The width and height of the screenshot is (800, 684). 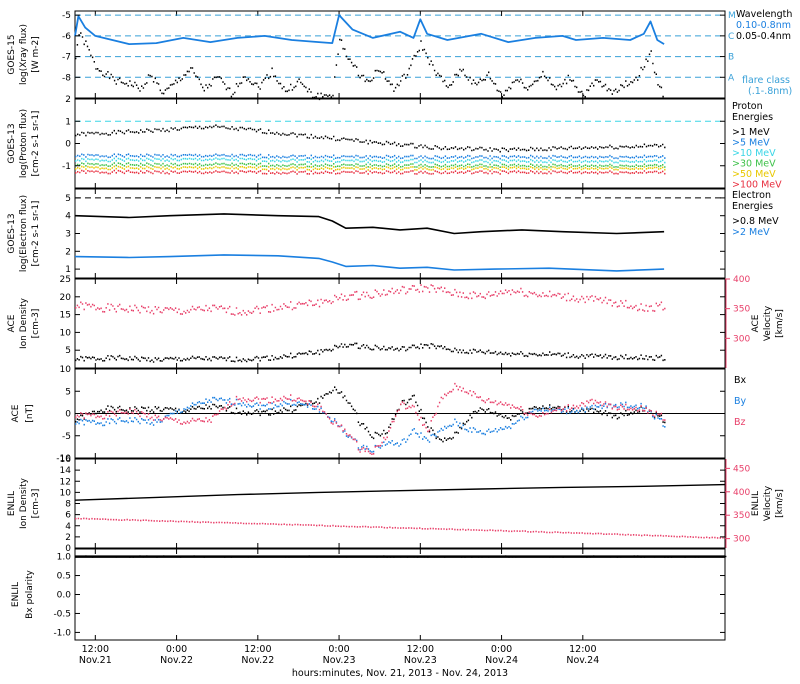 I want to click on y-tick-label: 15, so click(x=65, y=316).